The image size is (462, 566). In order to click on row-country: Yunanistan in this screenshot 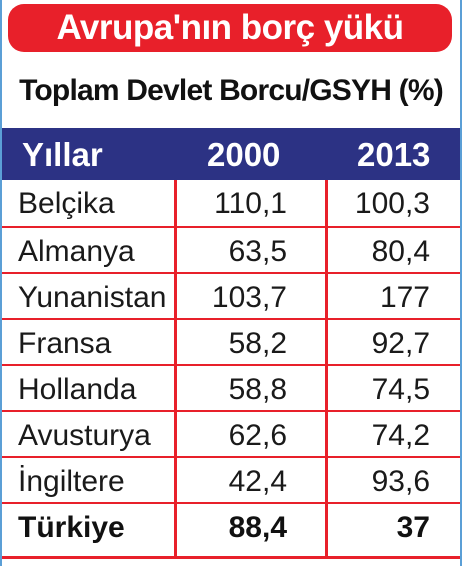, I will do `click(92, 297)`.